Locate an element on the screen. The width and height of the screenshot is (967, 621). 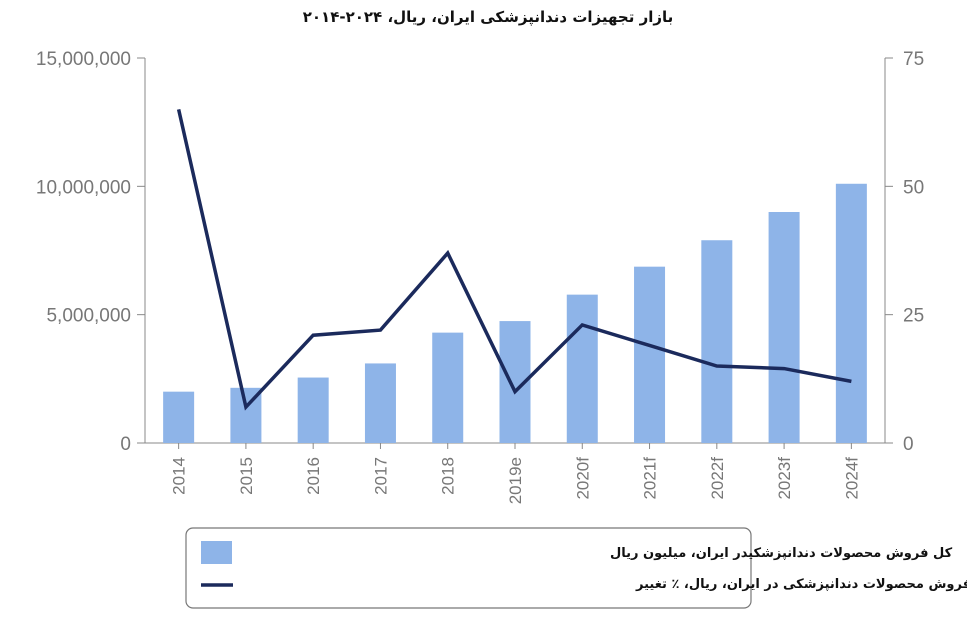
x-tick-label: 2024f is located at coordinates (851, 478).